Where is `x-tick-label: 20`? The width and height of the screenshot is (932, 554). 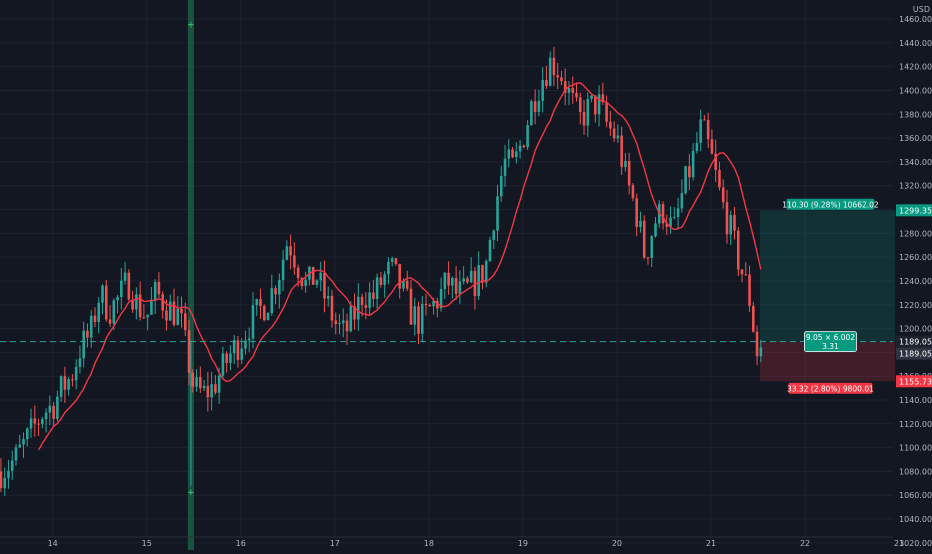 x-tick-label: 20 is located at coordinates (617, 543).